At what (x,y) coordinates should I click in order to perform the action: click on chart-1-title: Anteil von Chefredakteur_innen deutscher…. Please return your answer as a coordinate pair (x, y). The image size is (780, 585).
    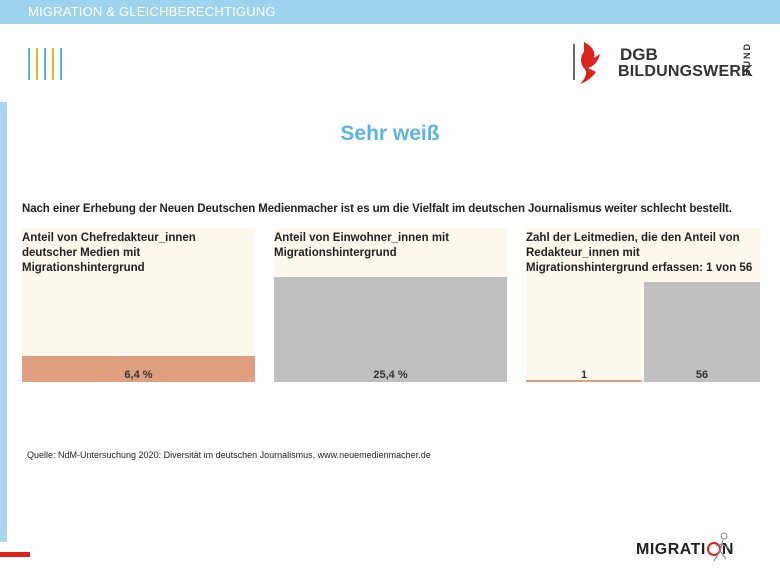
    Looking at the image, I should click on (109, 253).